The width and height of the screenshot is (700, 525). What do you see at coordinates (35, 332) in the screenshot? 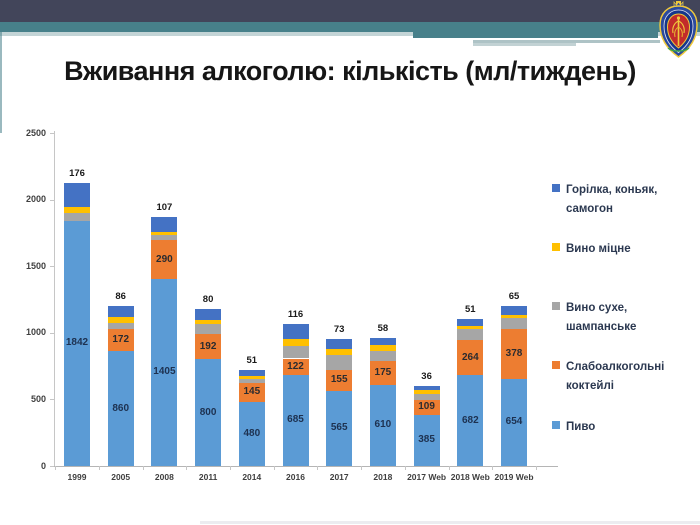
I see `y-tick-label: 1000` at bounding box center [35, 332].